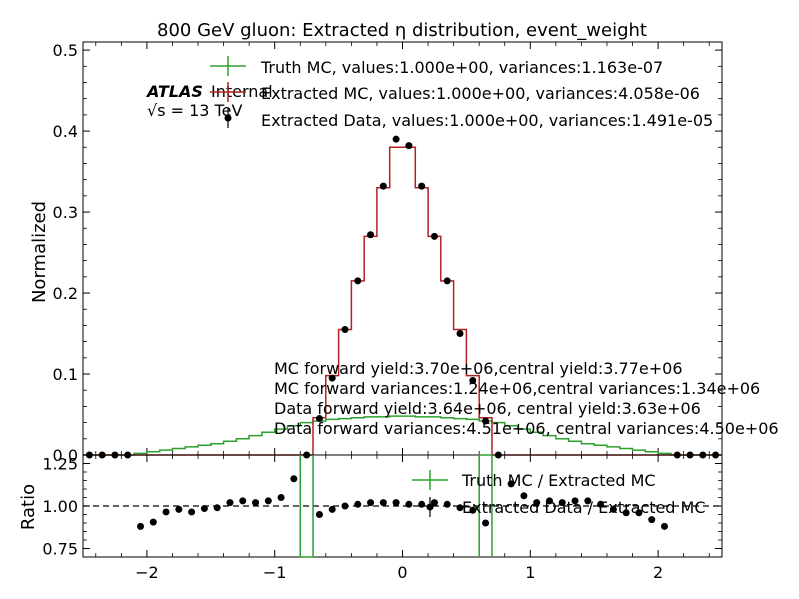 The height and width of the screenshot is (599, 799). Describe the element at coordinates (39, 252) in the screenshot. I see `main-y-axis-label: Normalized` at that location.